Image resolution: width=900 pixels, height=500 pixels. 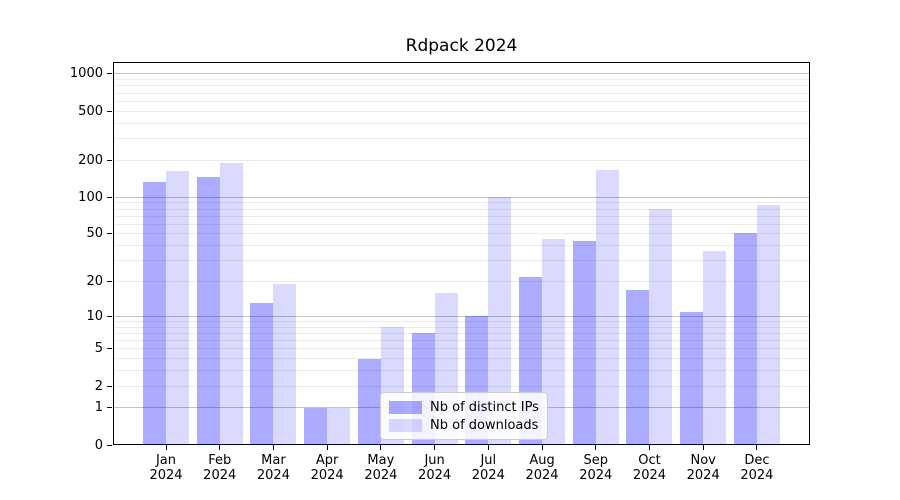 What do you see at coordinates (90, 197) in the screenshot?
I see `y-tick-label: 100` at bounding box center [90, 197].